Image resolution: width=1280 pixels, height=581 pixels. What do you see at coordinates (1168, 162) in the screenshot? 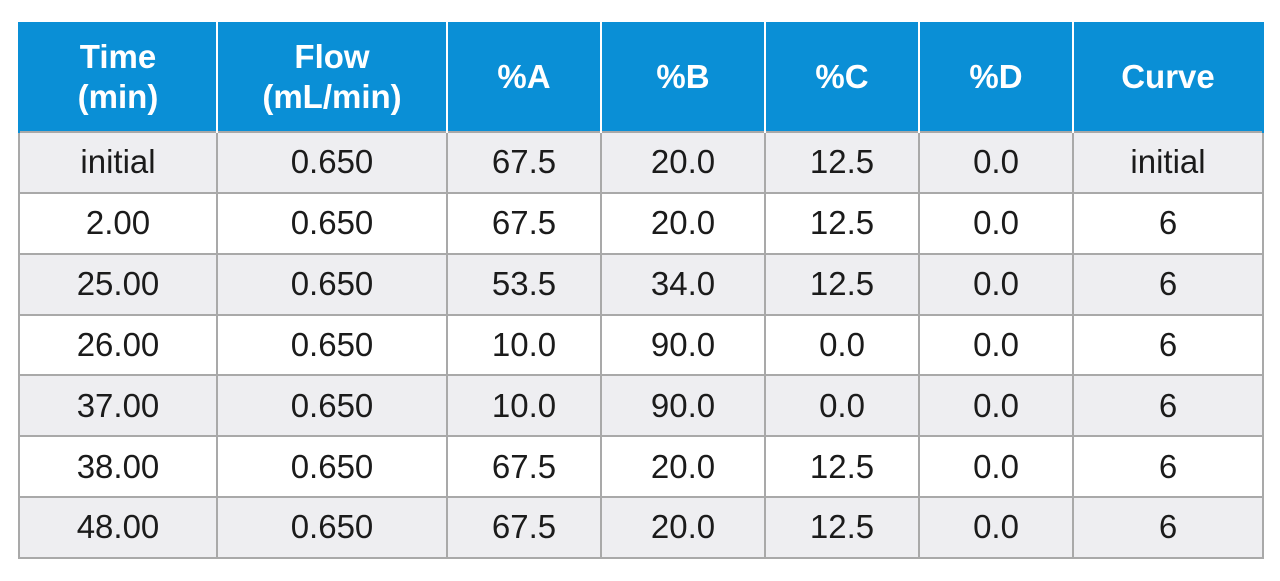
I see `cell-curve: initial` at bounding box center [1168, 162].